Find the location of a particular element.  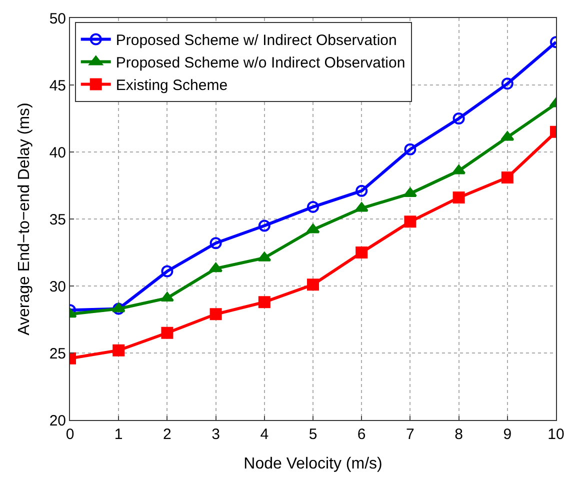

x-tick-label: 7 is located at coordinates (410, 434).